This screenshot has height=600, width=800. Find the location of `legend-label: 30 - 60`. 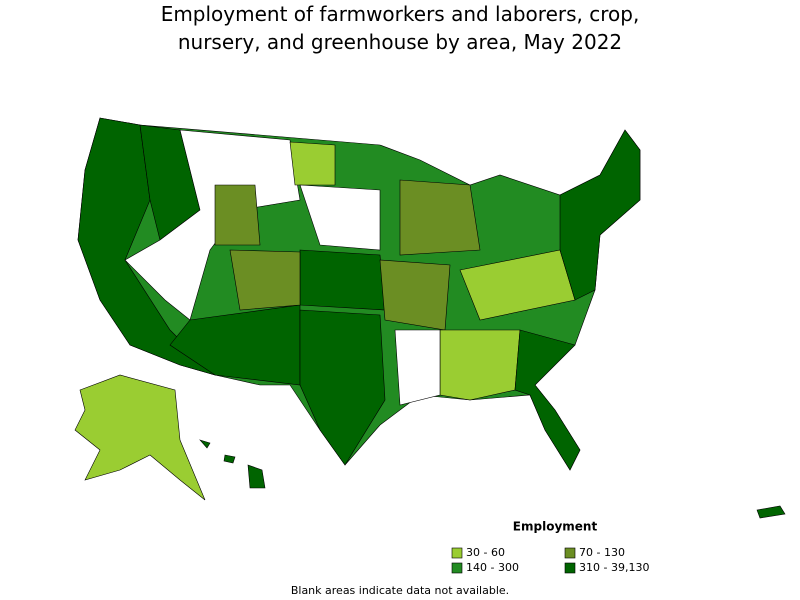

legend-label: 30 - 60 is located at coordinates (485, 552).